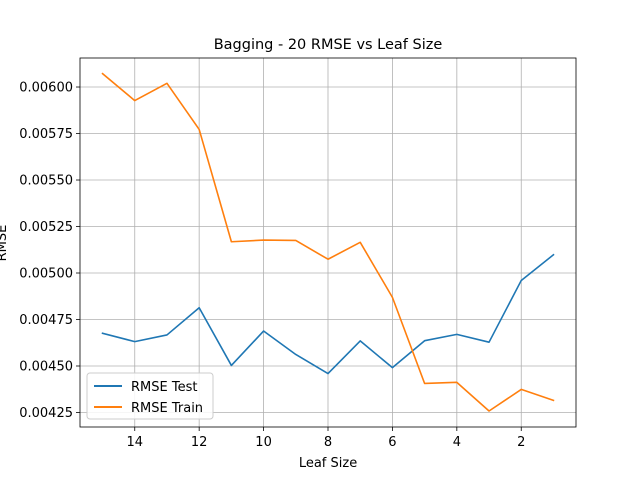 This screenshot has width=640, height=484. What do you see at coordinates (46, 320) in the screenshot?
I see `y-tick-label: 0.00475` at bounding box center [46, 320].